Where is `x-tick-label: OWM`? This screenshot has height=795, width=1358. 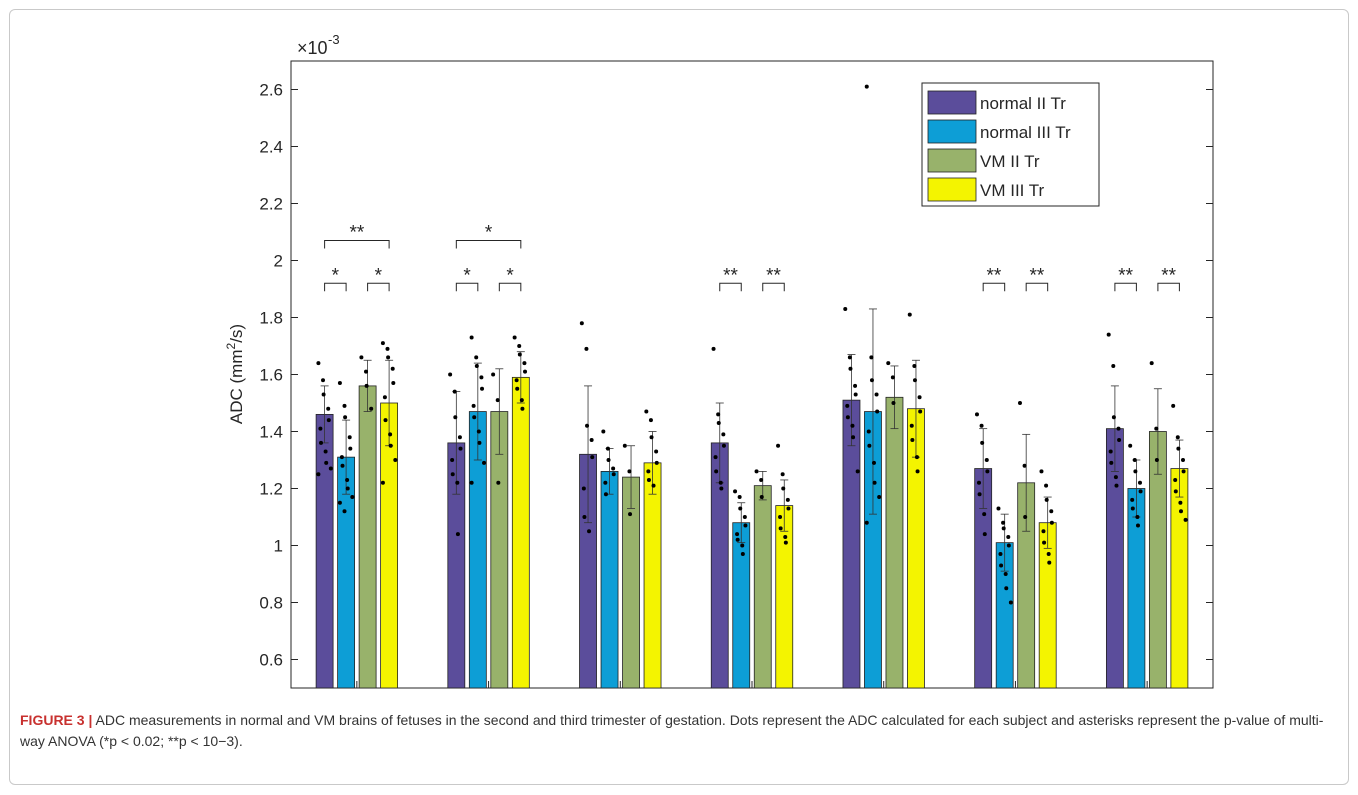 x-tick-label: OWM is located at coordinates (883, 698).